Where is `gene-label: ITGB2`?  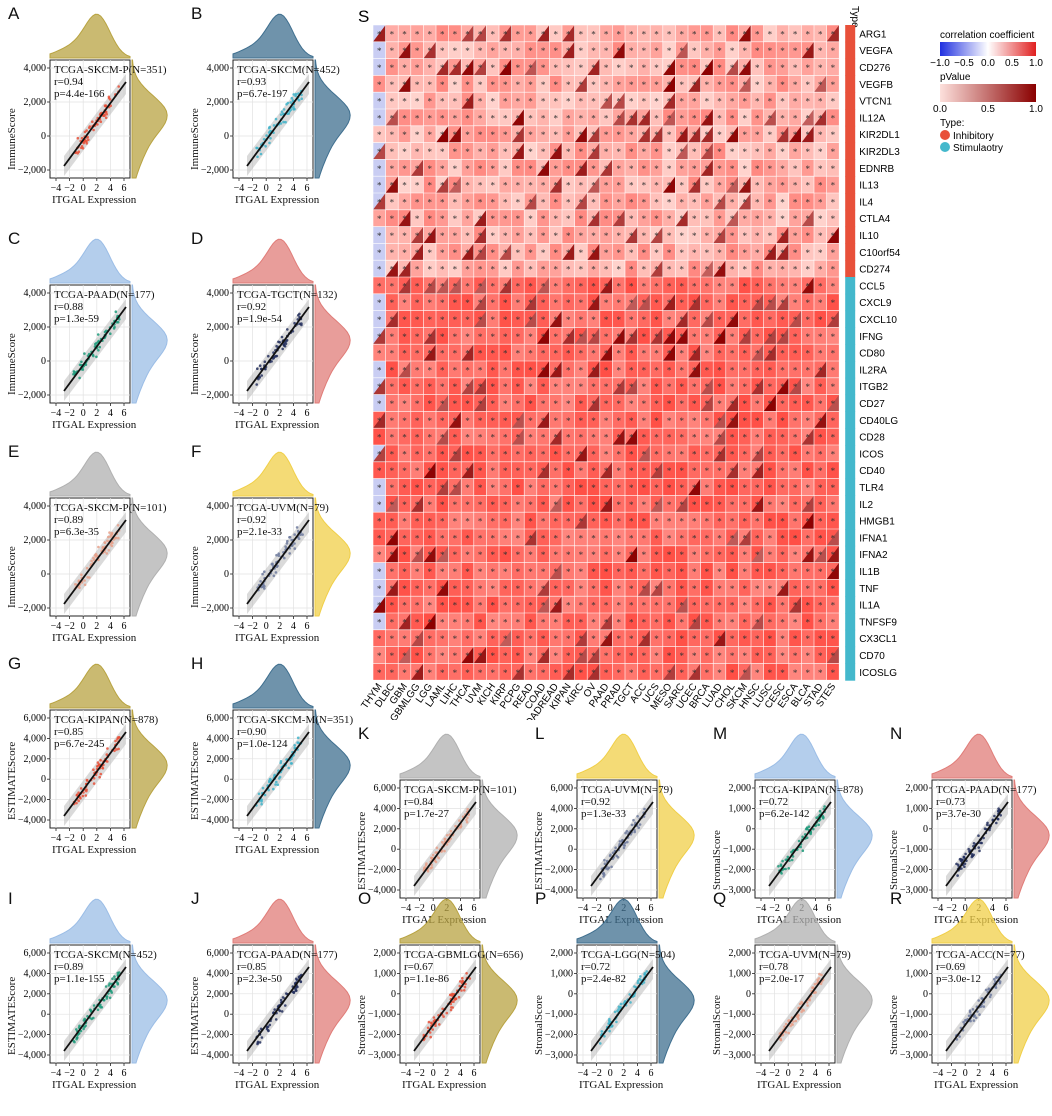 gene-label: ITGB2 is located at coordinates (873, 387).